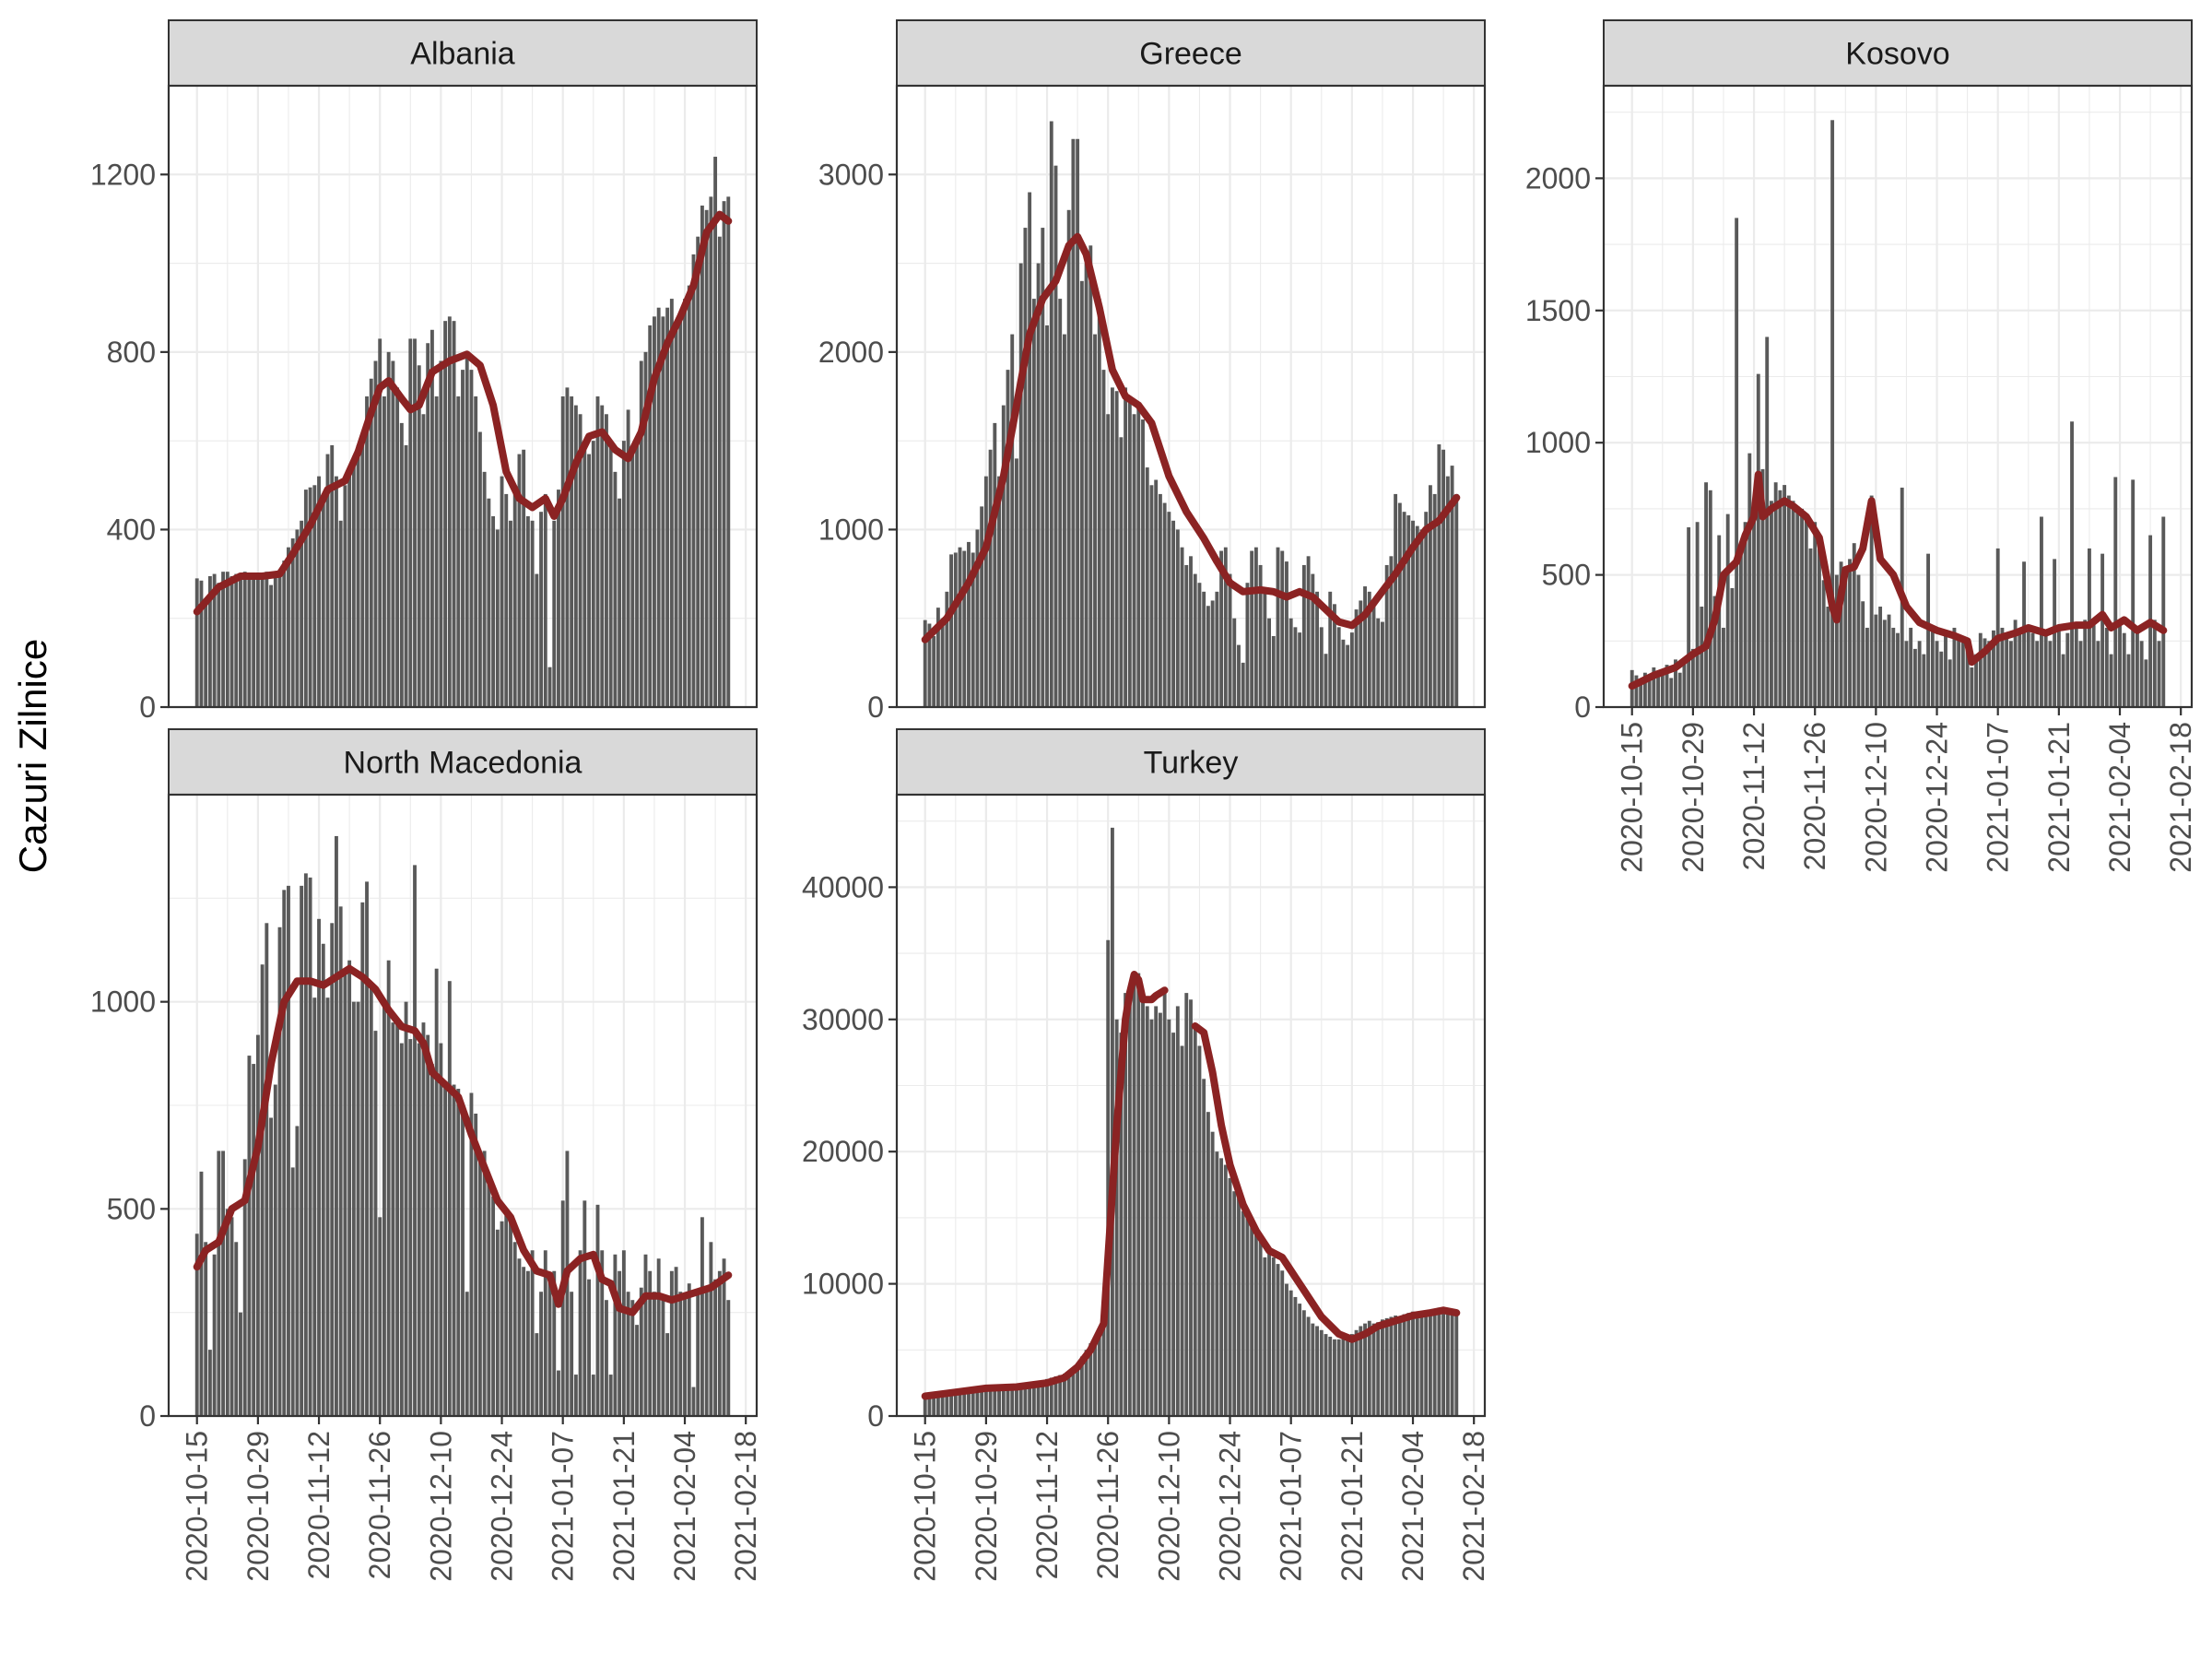 Image resolution: width=2212 pixels, height=1664 pixels. Describe the element at coordinates (463, 762) in the screenshot. I see `strip-north-macedonia` at that location.